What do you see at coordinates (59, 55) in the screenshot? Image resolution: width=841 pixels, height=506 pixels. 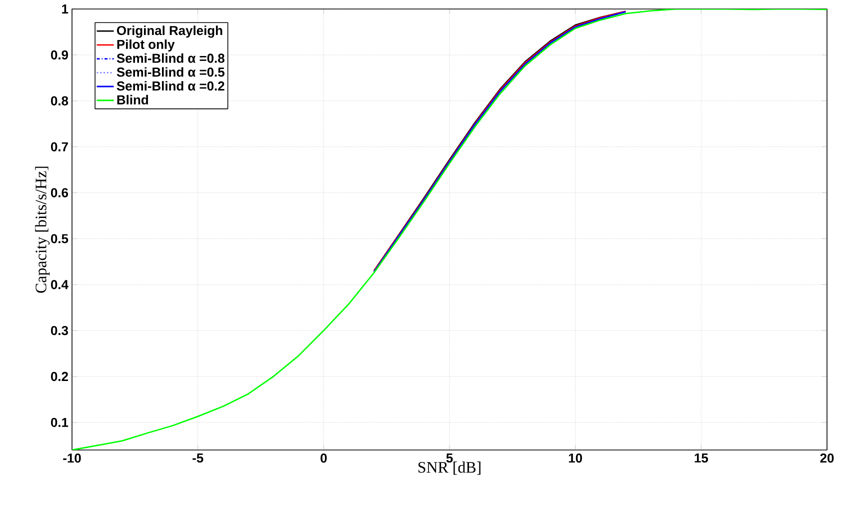 I see `y-tick-label: 0.9` at bounding box center [59, 55].